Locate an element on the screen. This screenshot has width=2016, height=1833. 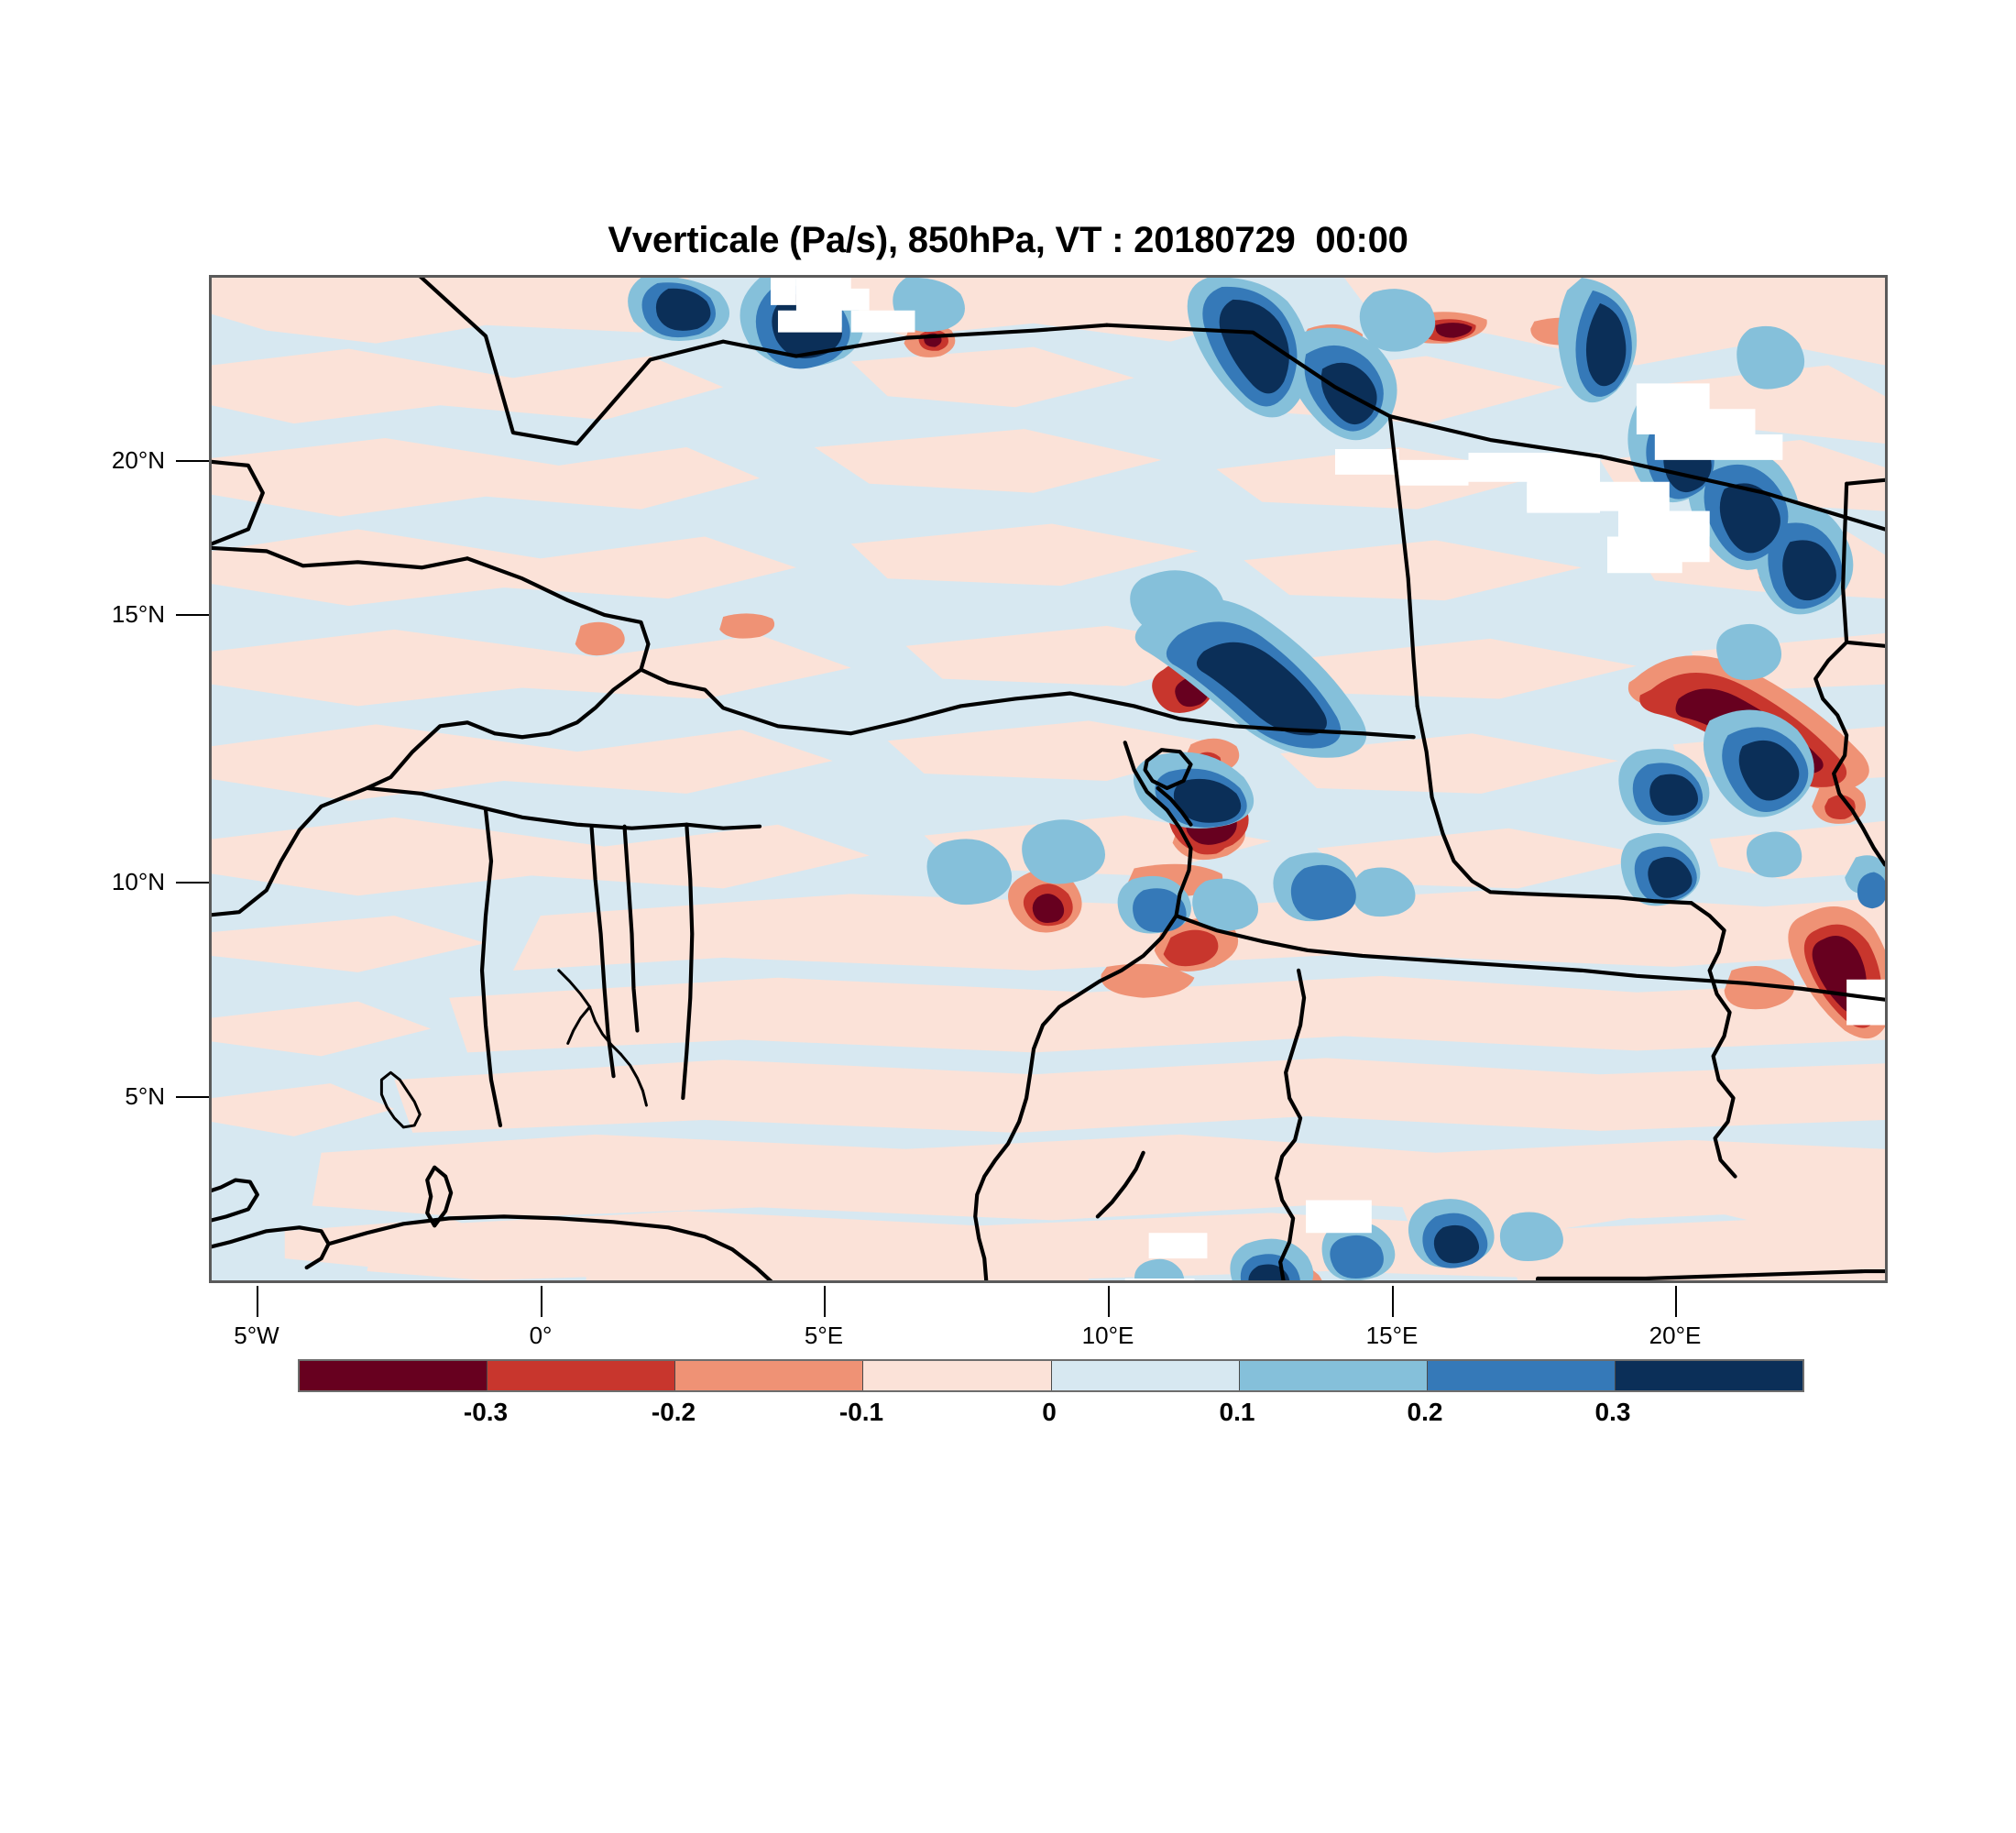
y-tick-10N is located at coordinates (192, 883).